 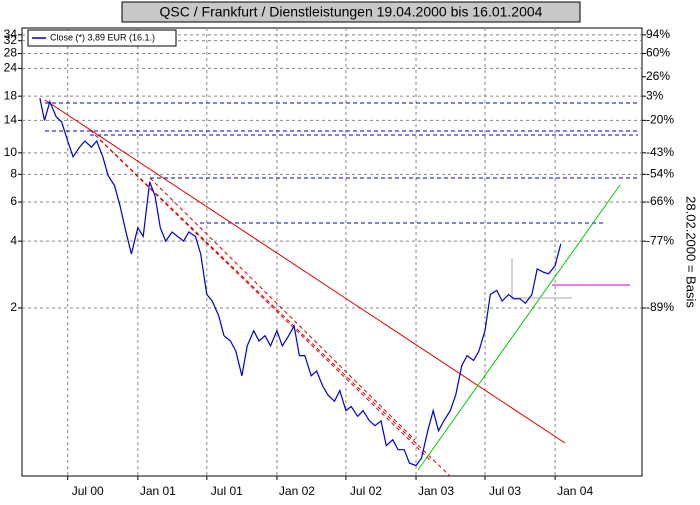 I want to click on y-tick-label: 34, so click(x=11, y=34).